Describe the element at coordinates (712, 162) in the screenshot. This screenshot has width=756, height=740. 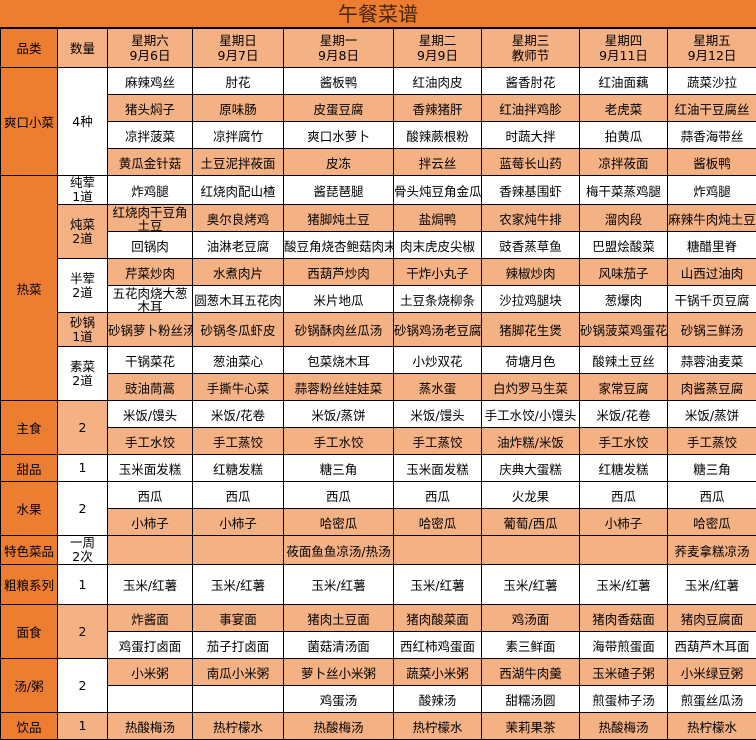
I see `menu-cell: 酱板鸭` at that location.